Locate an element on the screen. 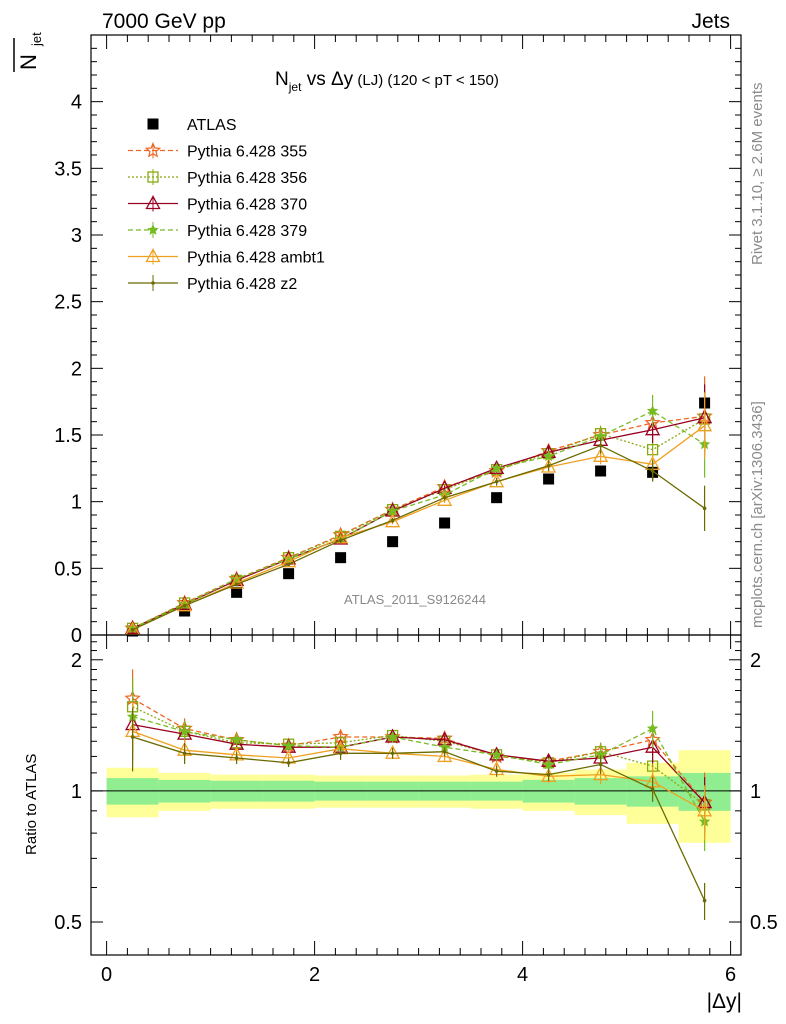 The width and height of the screenshot is (786, 1024). ratio-y-label: Ratio to ATLAS is located at coordinates (31, 804).